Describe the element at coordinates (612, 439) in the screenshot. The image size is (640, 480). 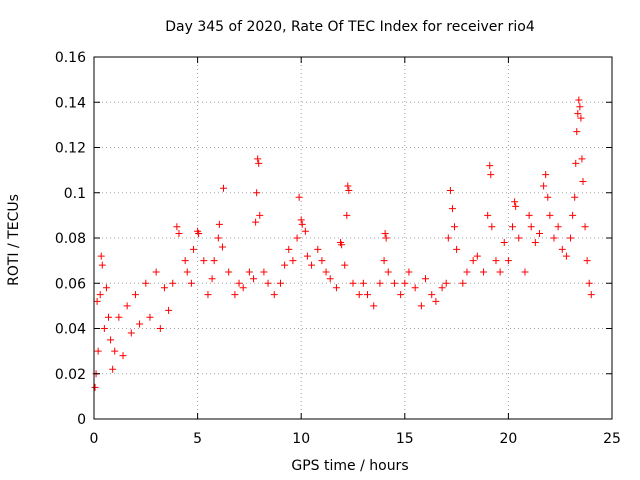
I see `x-tick-label: 25` at that location.